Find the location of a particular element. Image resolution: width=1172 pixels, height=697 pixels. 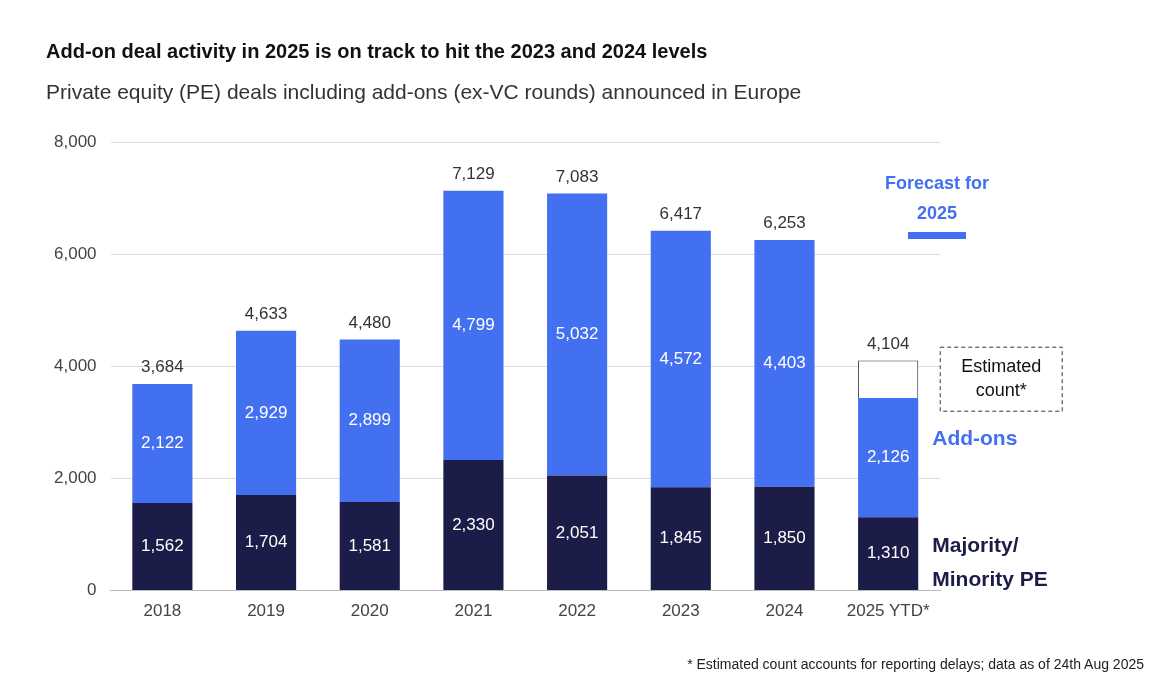

total-label: 4,104 is located at coordinates (888, 343).